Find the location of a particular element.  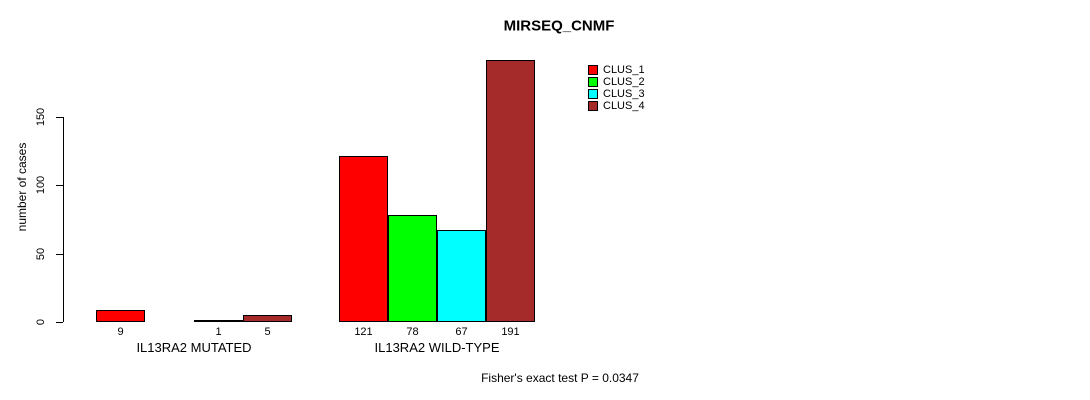

group-label-2: IL13RA2 WILD-TYPE is located at coordinates (437, 347).